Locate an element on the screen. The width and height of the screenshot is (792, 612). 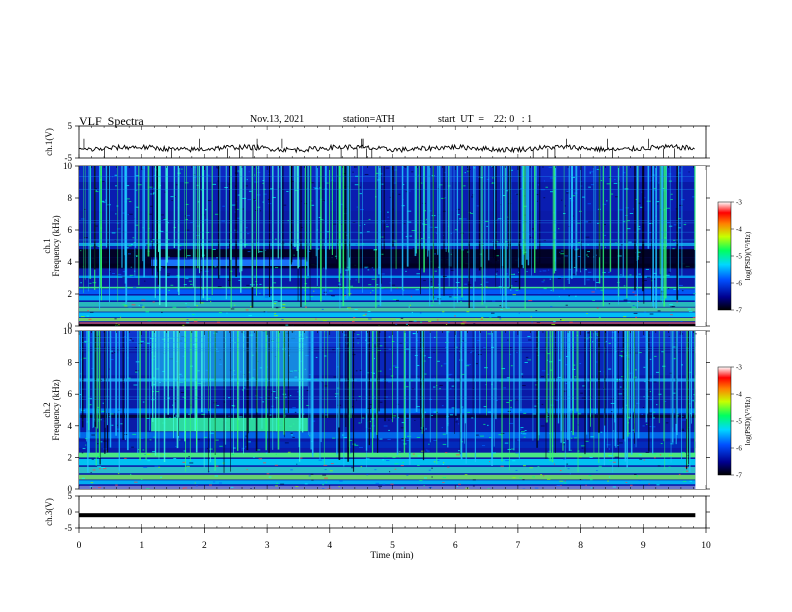
x-tick-label: 3 is located at coordinates (267, 546).